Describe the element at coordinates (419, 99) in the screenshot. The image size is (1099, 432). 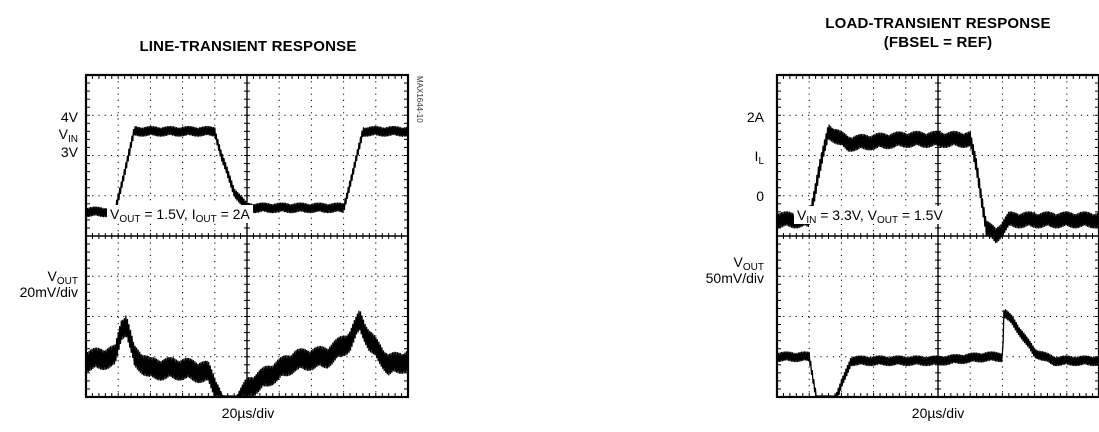
I see `figure-code: MAX1644-10` at that location.